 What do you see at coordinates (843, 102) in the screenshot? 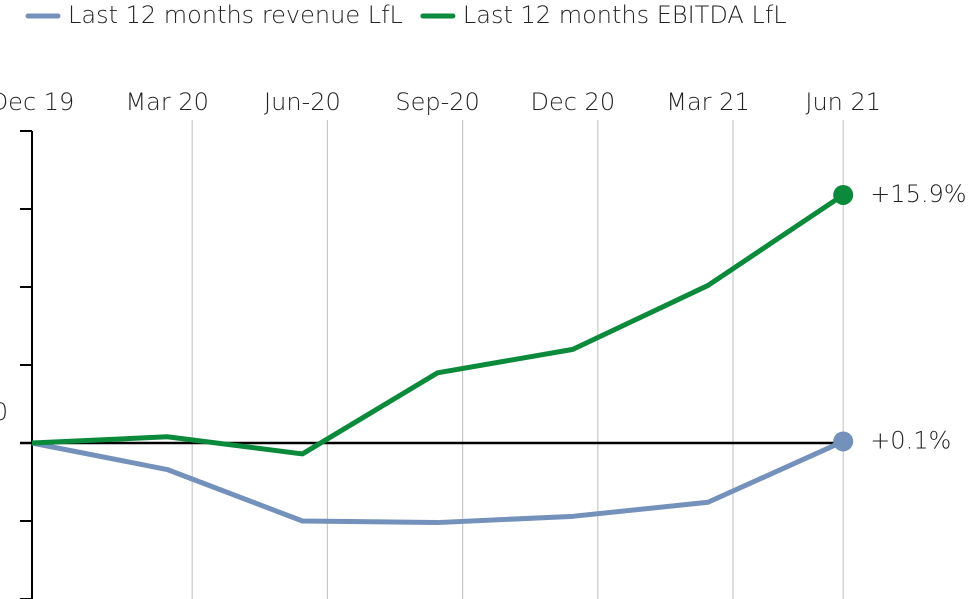
I see `x-tick-label: Jun 21` at bounding box center [843, 102].